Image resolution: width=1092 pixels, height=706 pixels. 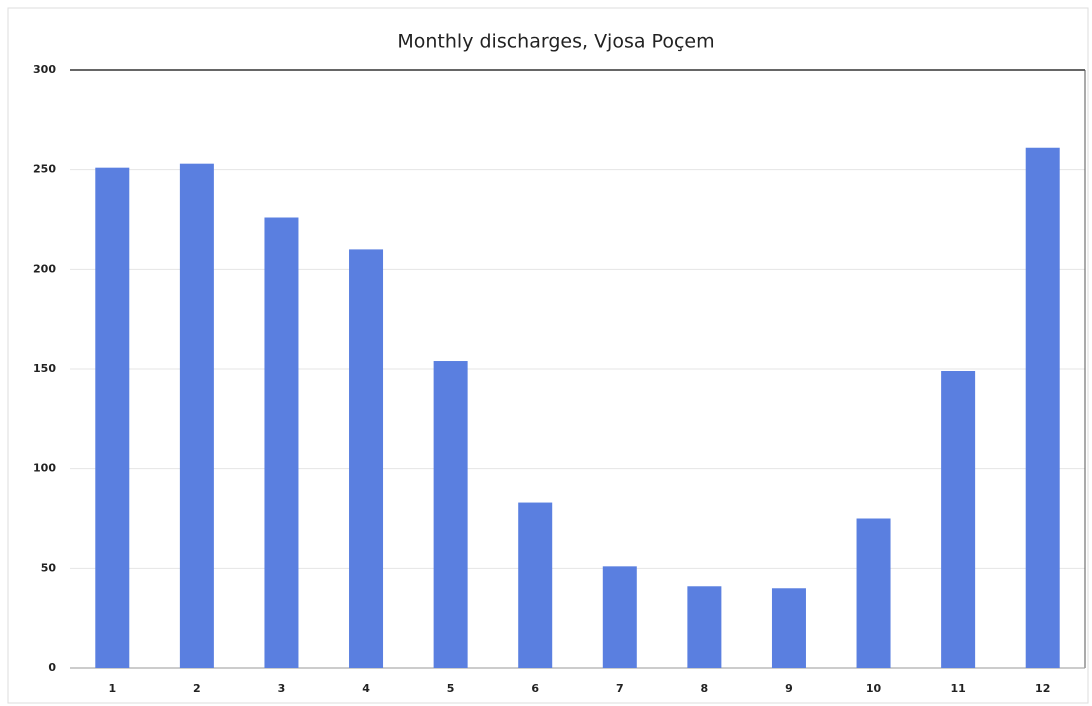 I want to click on x-tick-label: 2, so click(x=197, y=688).